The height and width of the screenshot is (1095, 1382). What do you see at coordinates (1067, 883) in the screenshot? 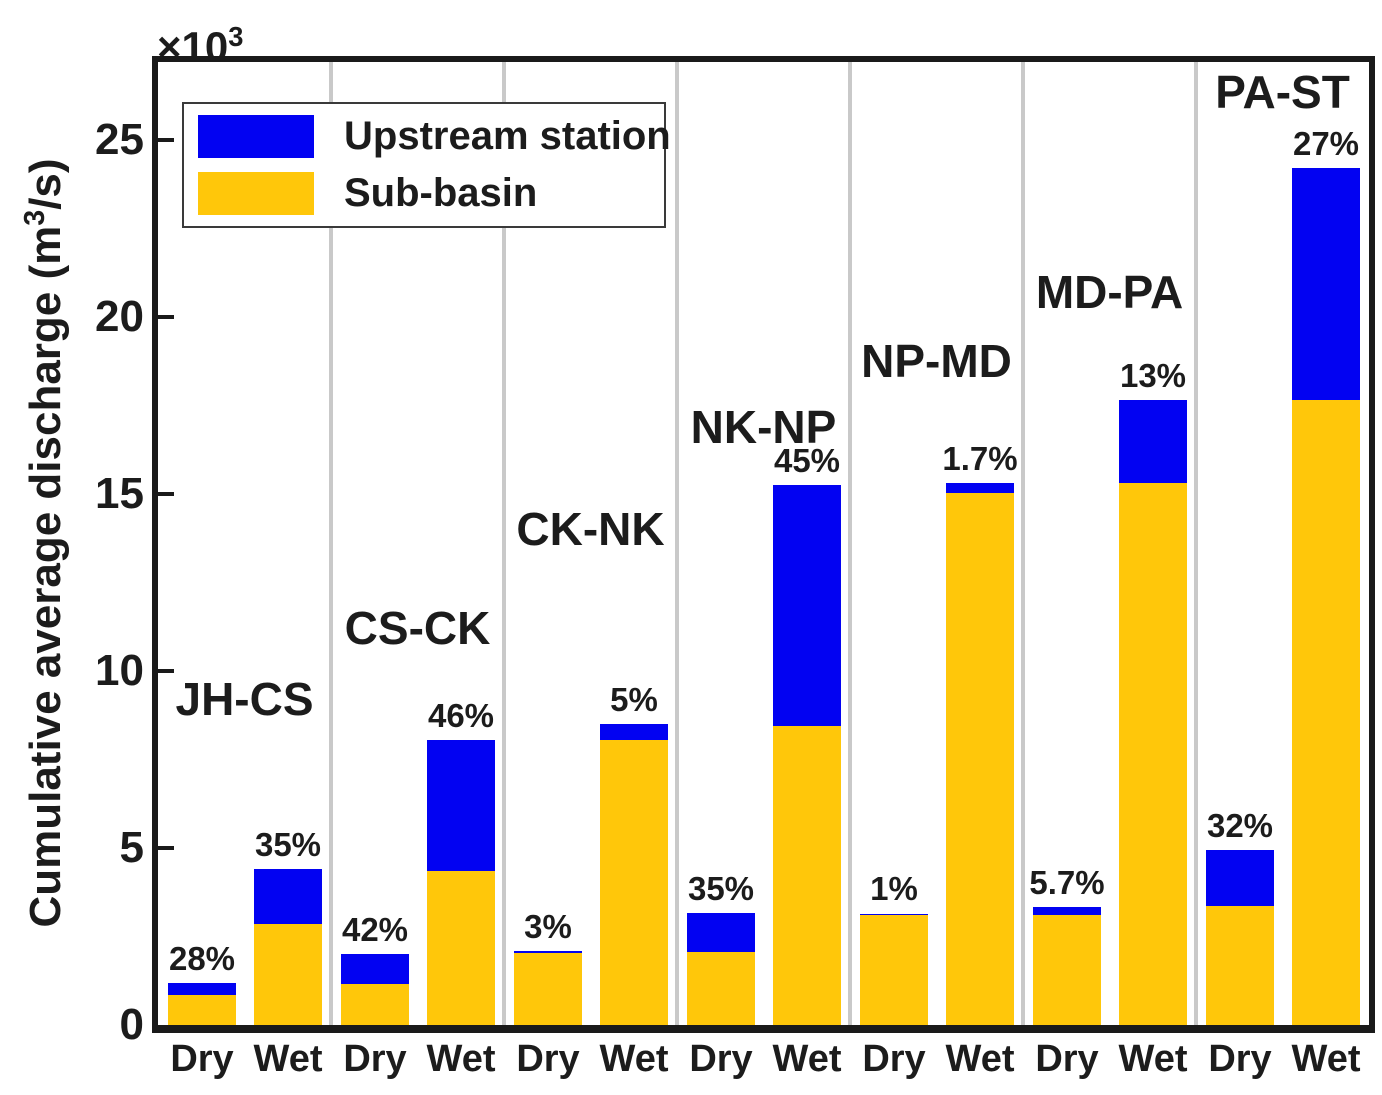
I see `bar-percentage-label: 5.7%` at bounding box center [1067, 883].